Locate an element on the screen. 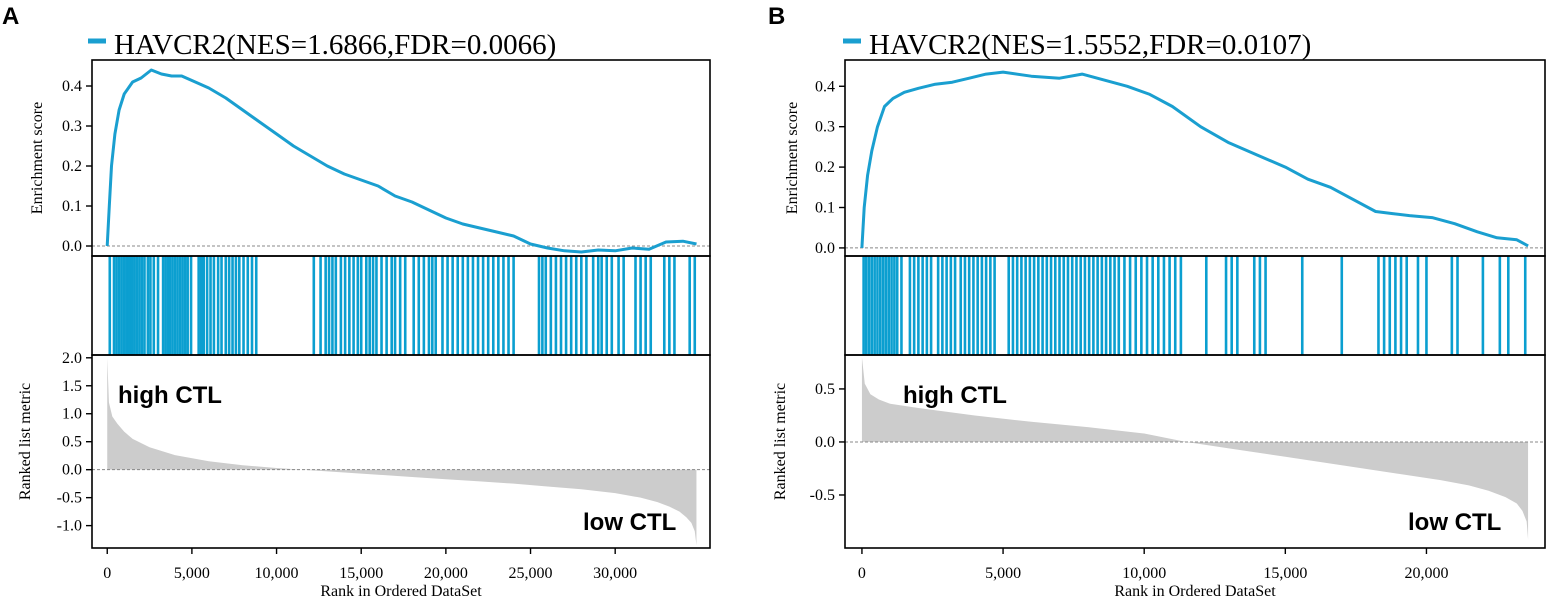  x-tick-label: 25,000 is located at coordinates (531, 573).